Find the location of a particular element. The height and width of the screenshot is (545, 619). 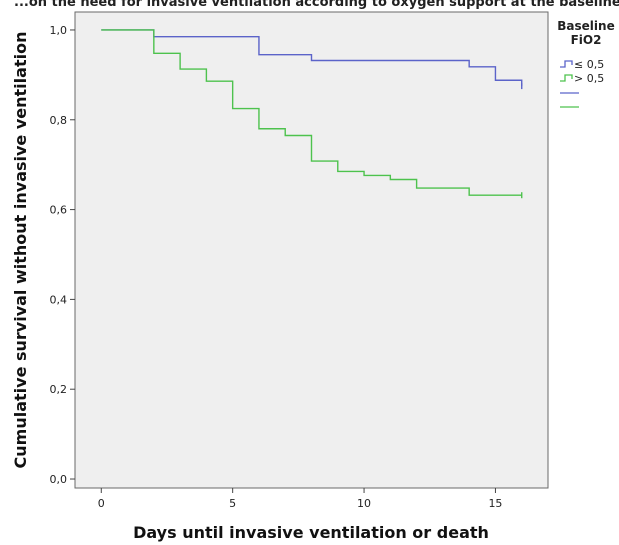

y-tick-label: 0,0 is located at coordinates (59, 479).